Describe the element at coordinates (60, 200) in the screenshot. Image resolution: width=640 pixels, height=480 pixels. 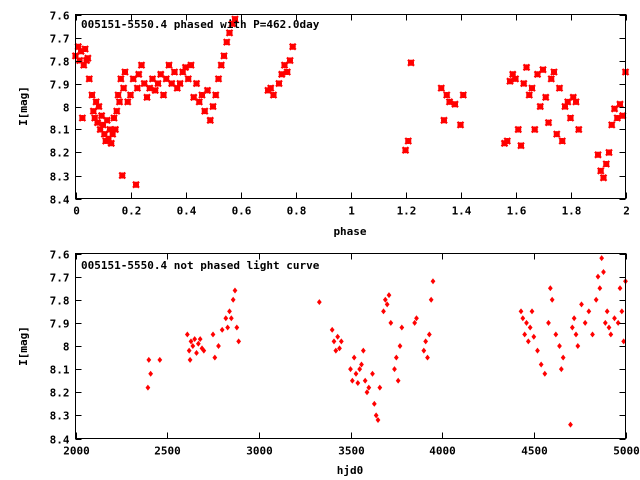
I see `phased-y-tick-label: 8.4` at that location.